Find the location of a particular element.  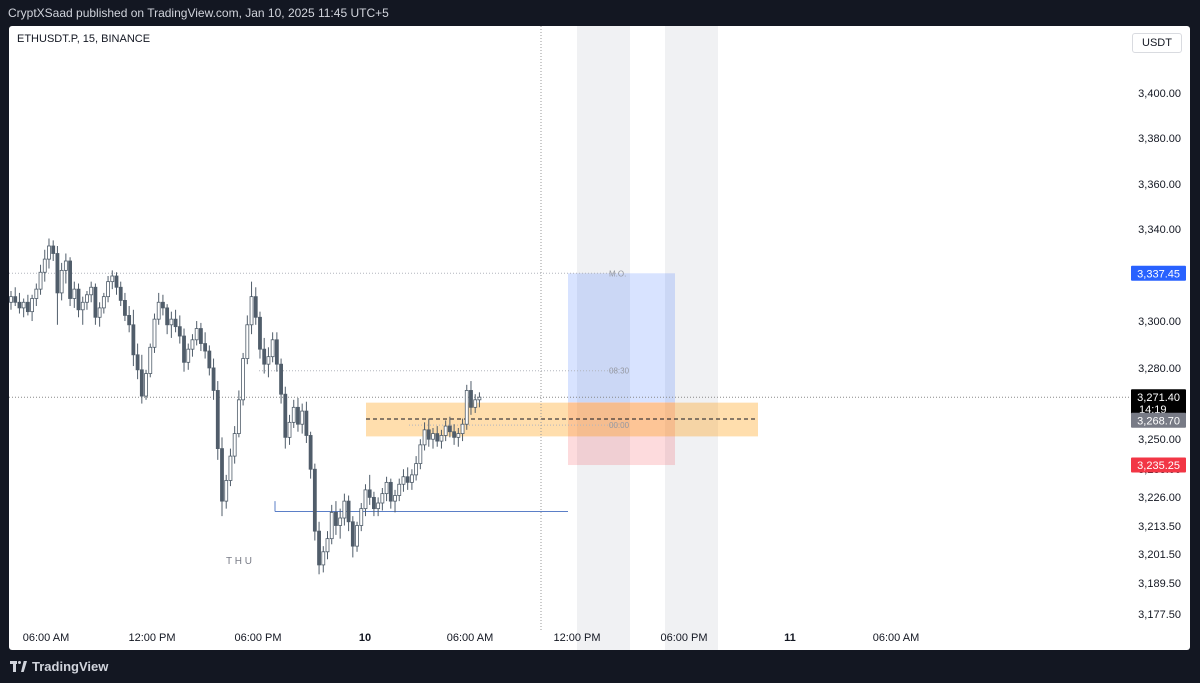

tradingview-brand: TradingView is located at coordinates (59, 666).